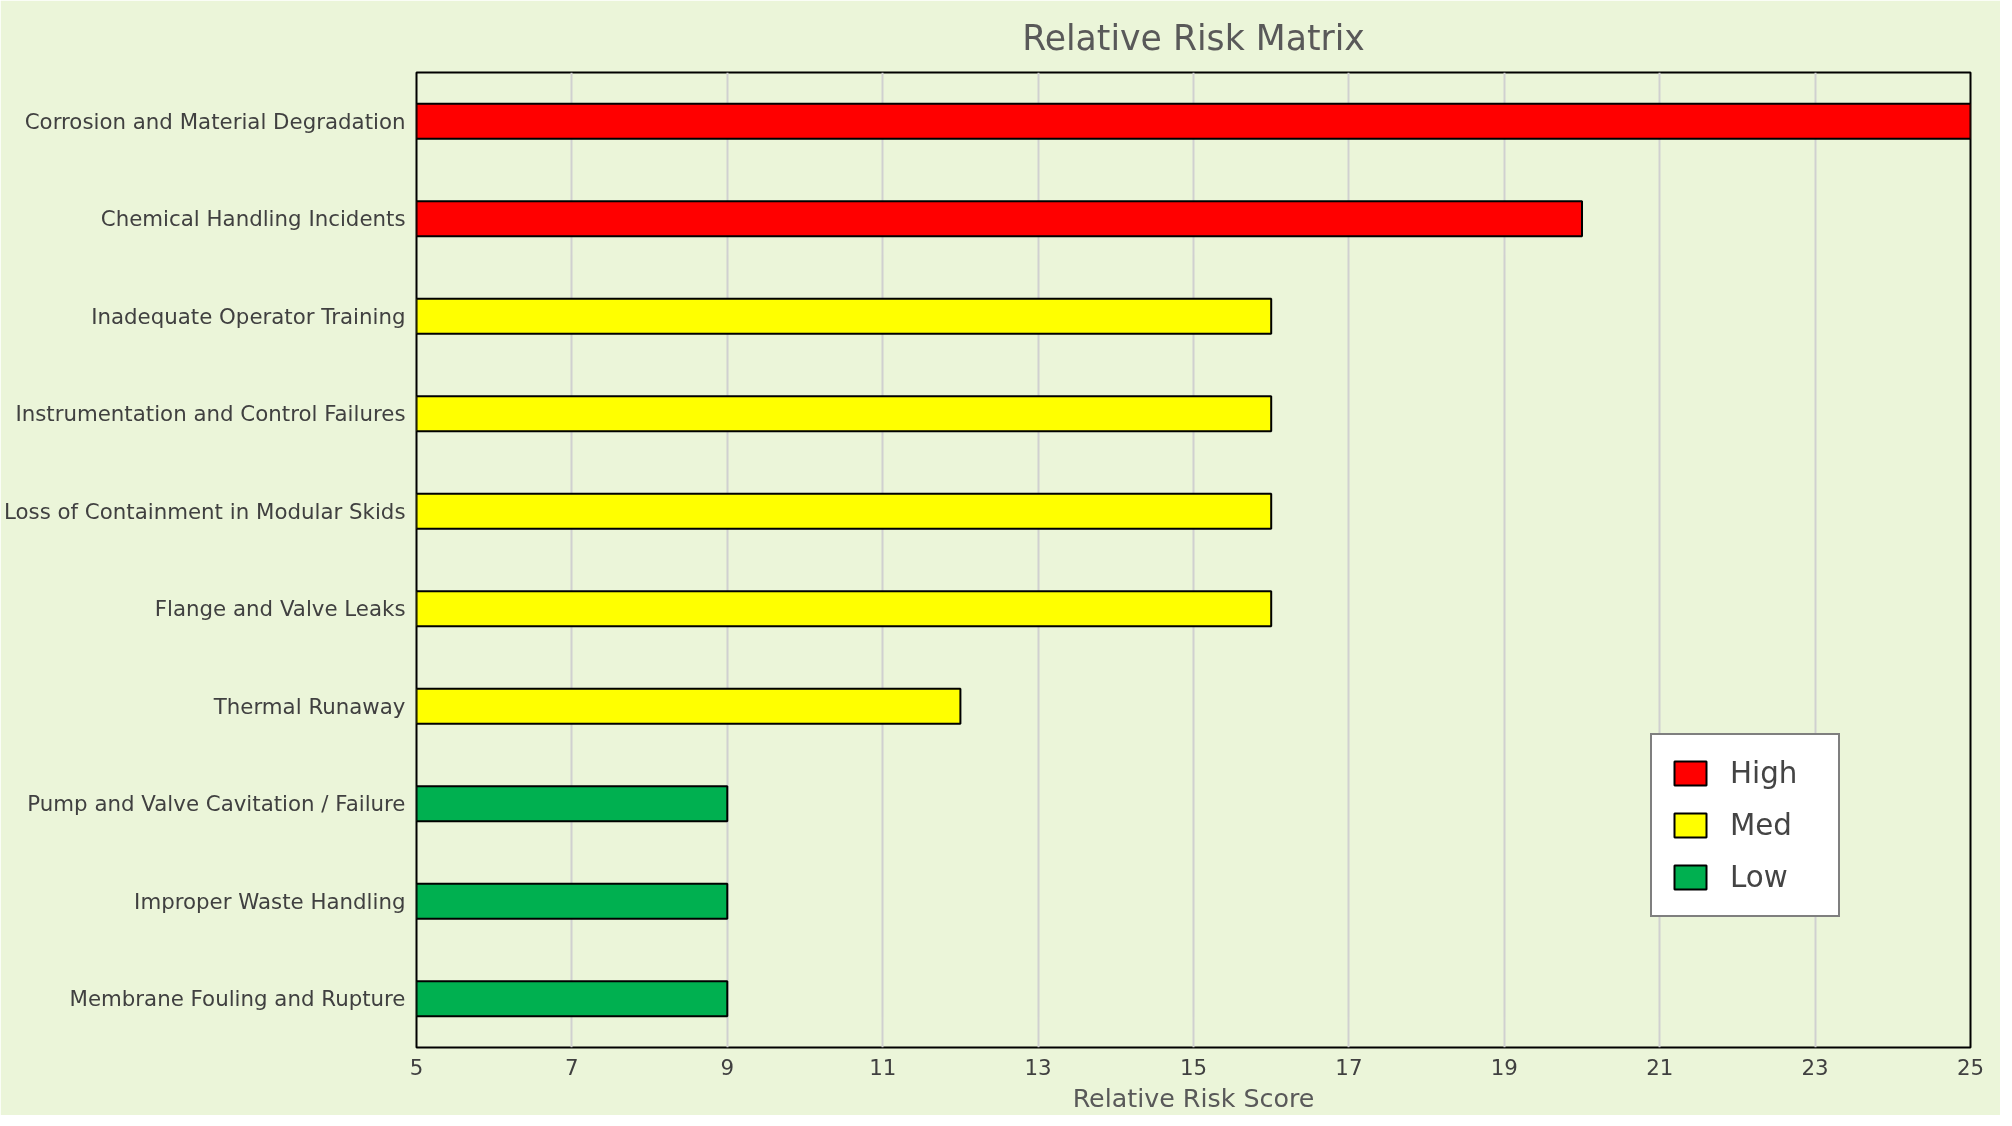  I want to click on x-tick-label: 17, so click(1349, 1067).